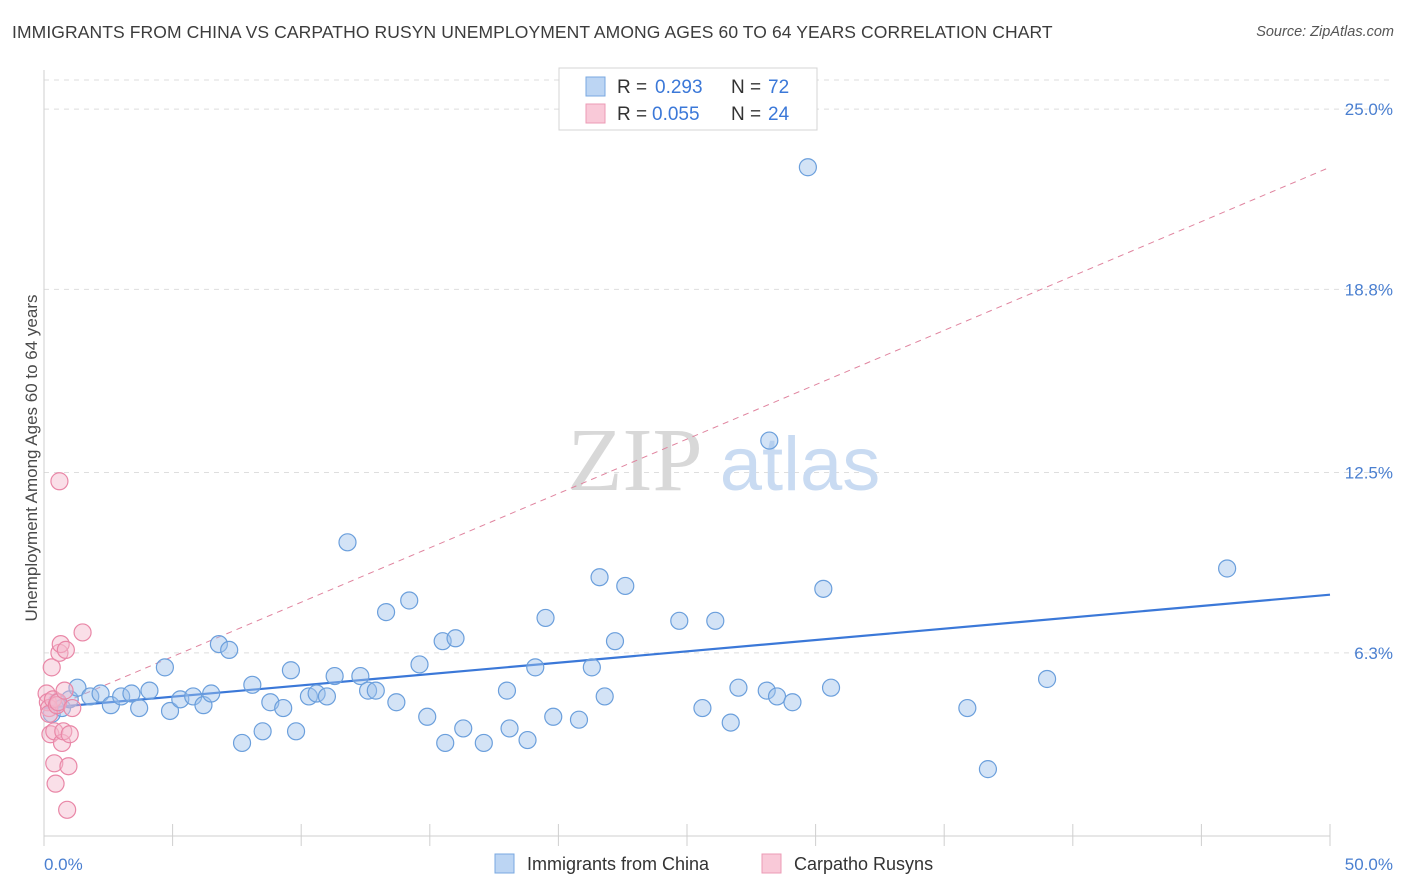 The image size is (1406, 892). I want to click on series-legend-swatch-pink, so click(771, 863).